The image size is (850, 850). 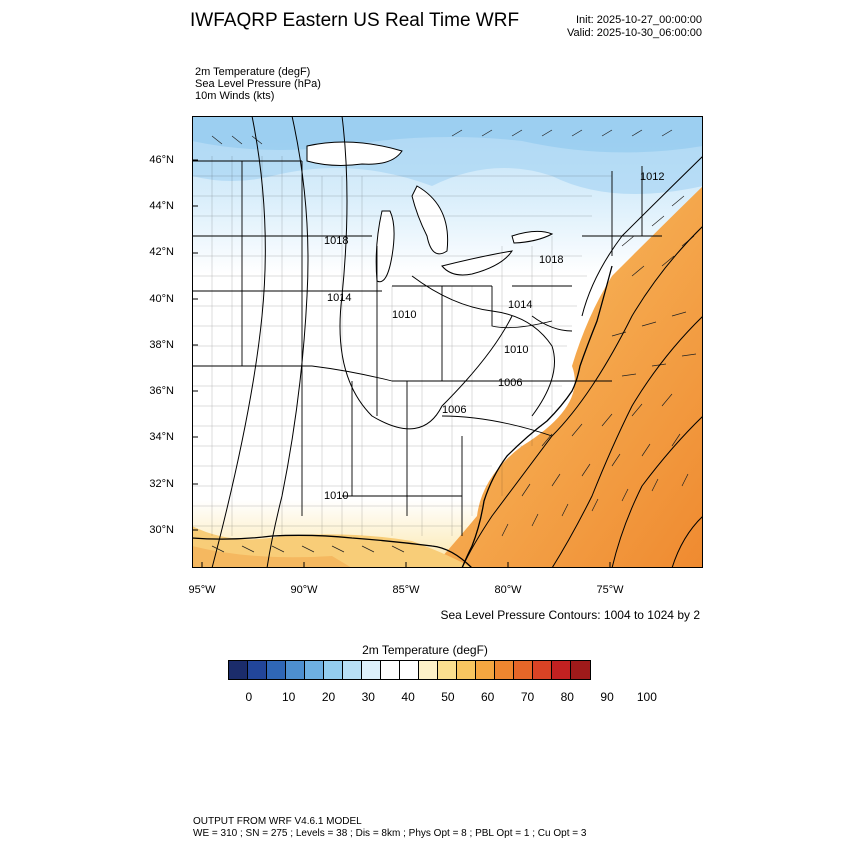 What do you see at coordinates (385, 246) in the screenshot?
I see `lake-michigan` at bounding box center [385, 246].